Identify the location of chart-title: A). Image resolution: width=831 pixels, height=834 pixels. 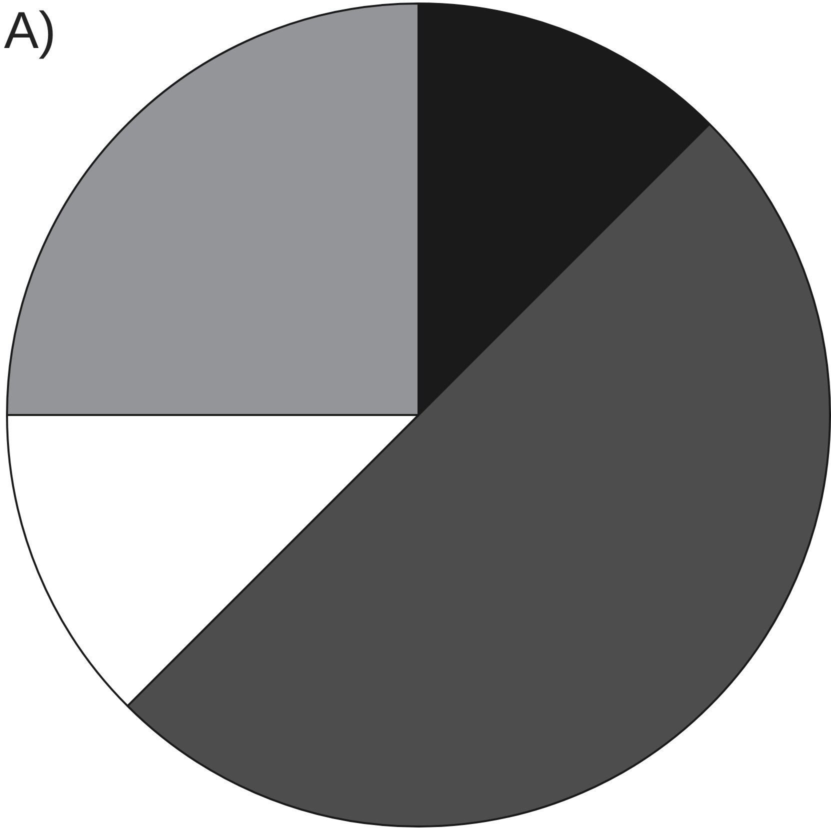
(30, 31).